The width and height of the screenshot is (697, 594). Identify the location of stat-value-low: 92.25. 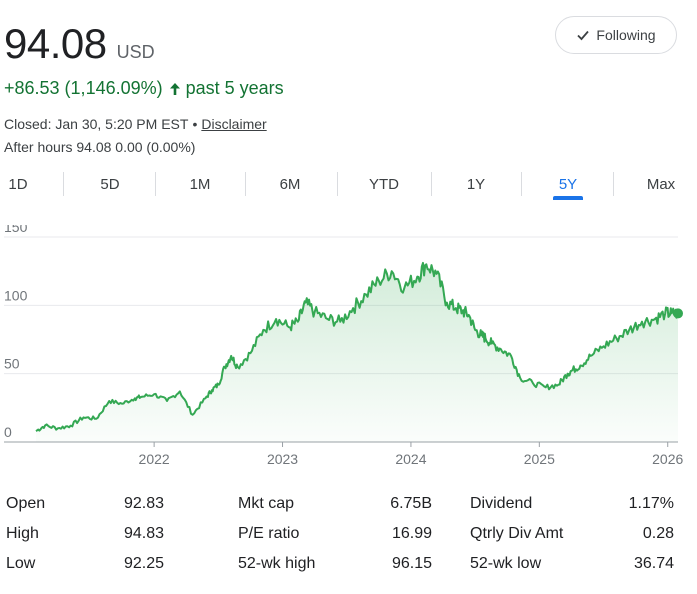
(143, 563).